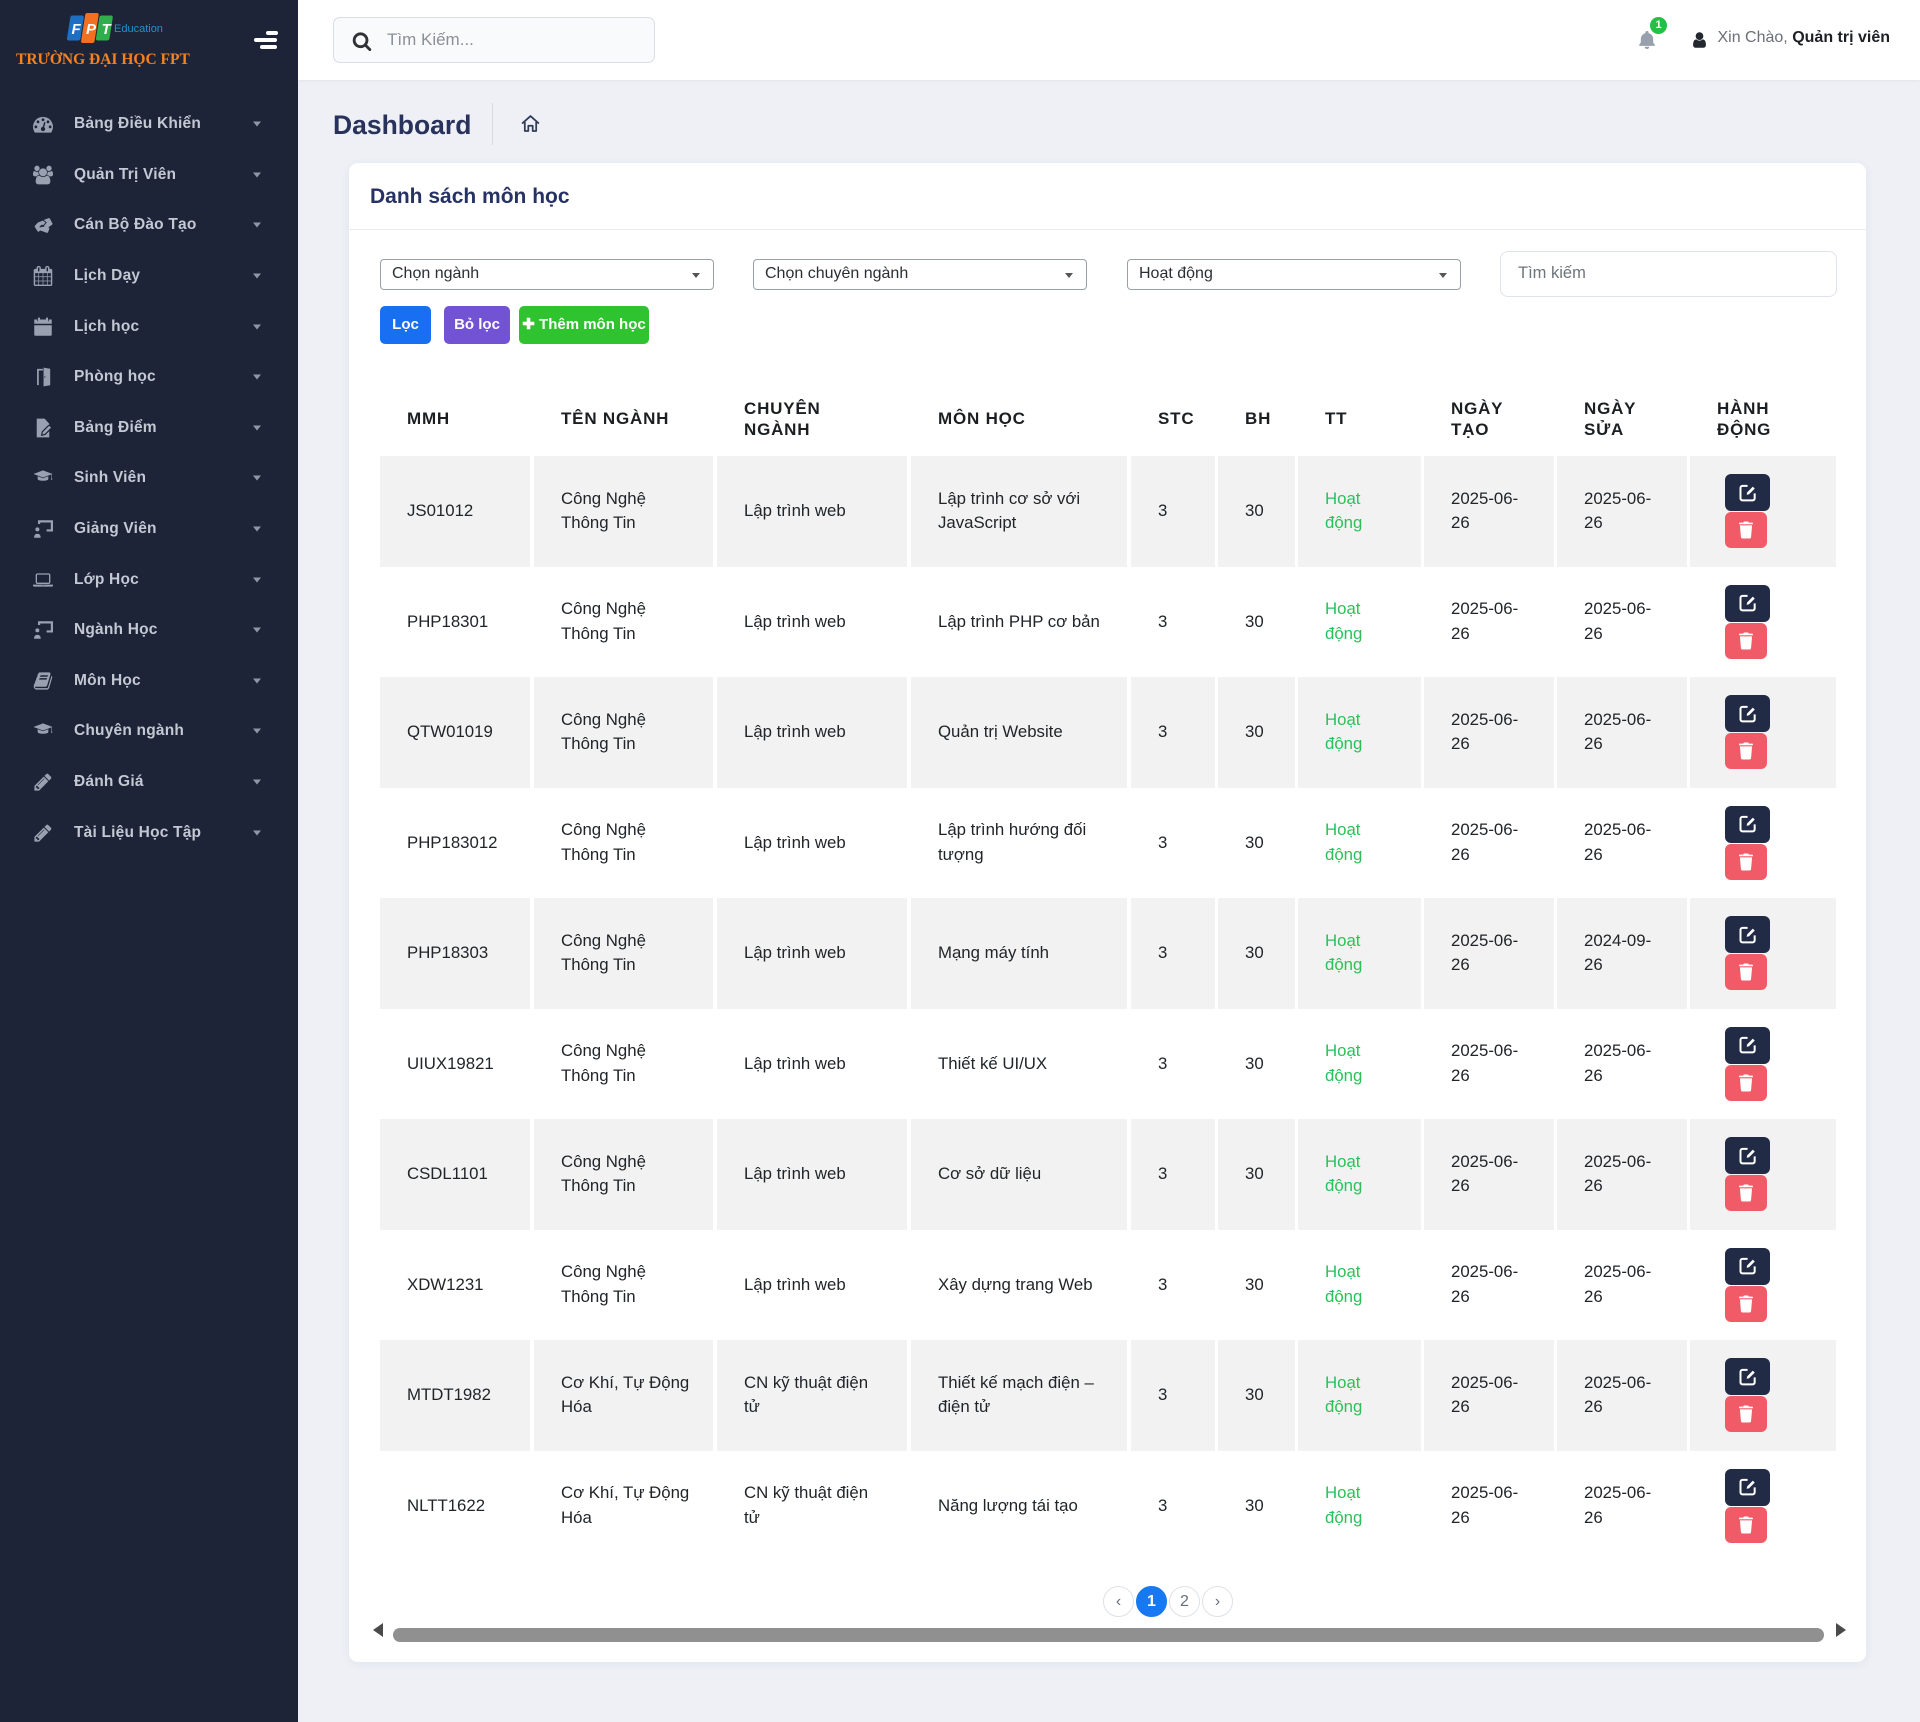 The height and width of the screenshot is (1722, 1920). What do you see at coordinates (107, 29) in the screenshot?
I see `svg-text: T` at bounding box center [107, 29].